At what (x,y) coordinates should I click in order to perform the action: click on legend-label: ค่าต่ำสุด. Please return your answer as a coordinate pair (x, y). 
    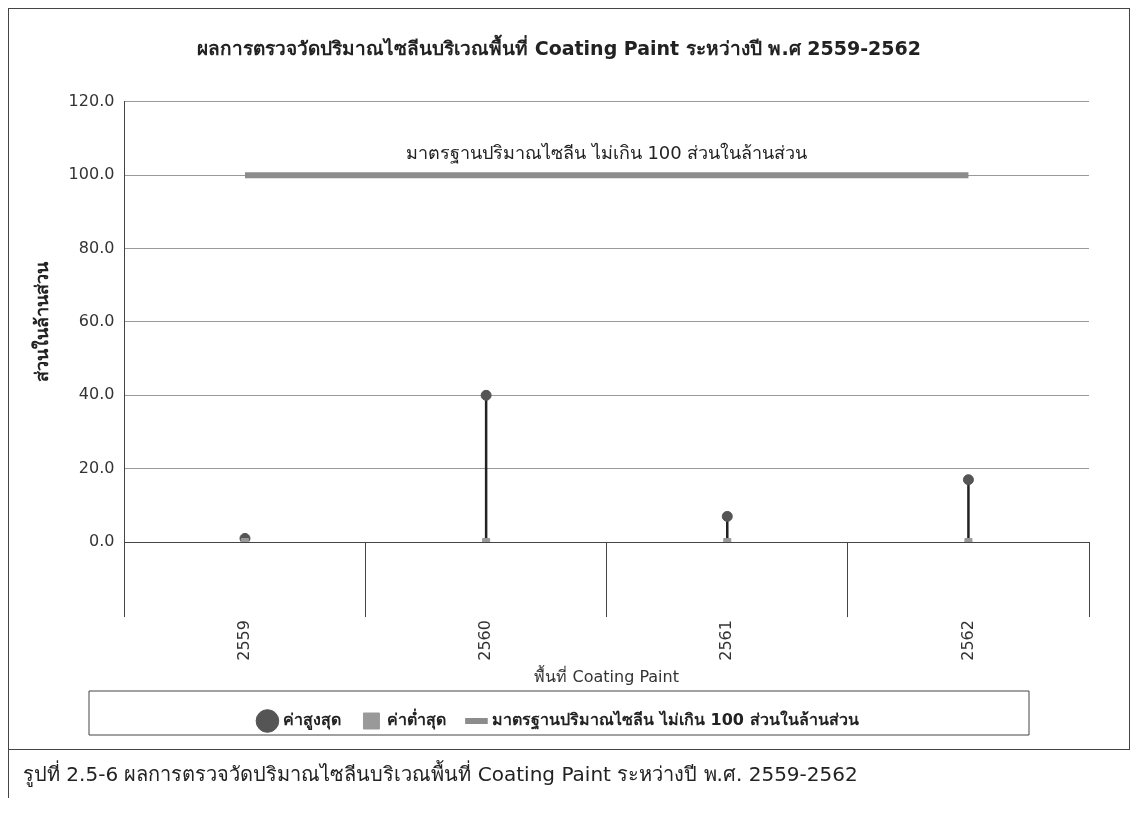
    Looking at the image, I should click on (417, 719).